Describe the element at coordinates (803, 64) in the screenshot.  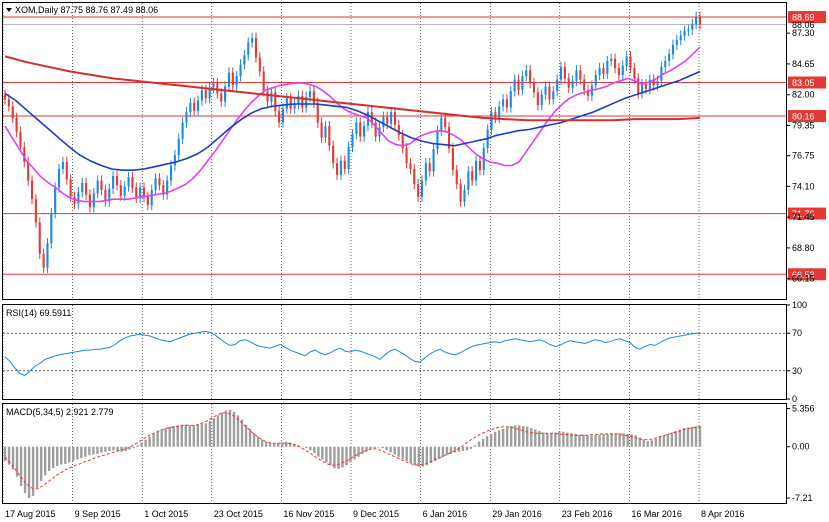
I see `price-tick-label: 84.65` at that location.